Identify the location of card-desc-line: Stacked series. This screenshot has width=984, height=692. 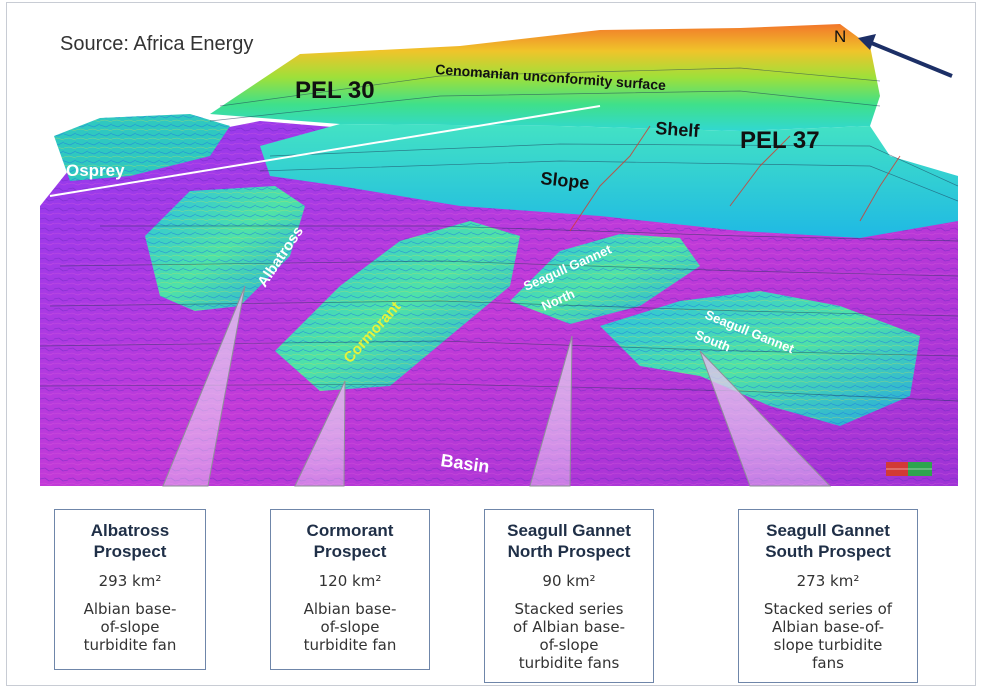
(569, 609).